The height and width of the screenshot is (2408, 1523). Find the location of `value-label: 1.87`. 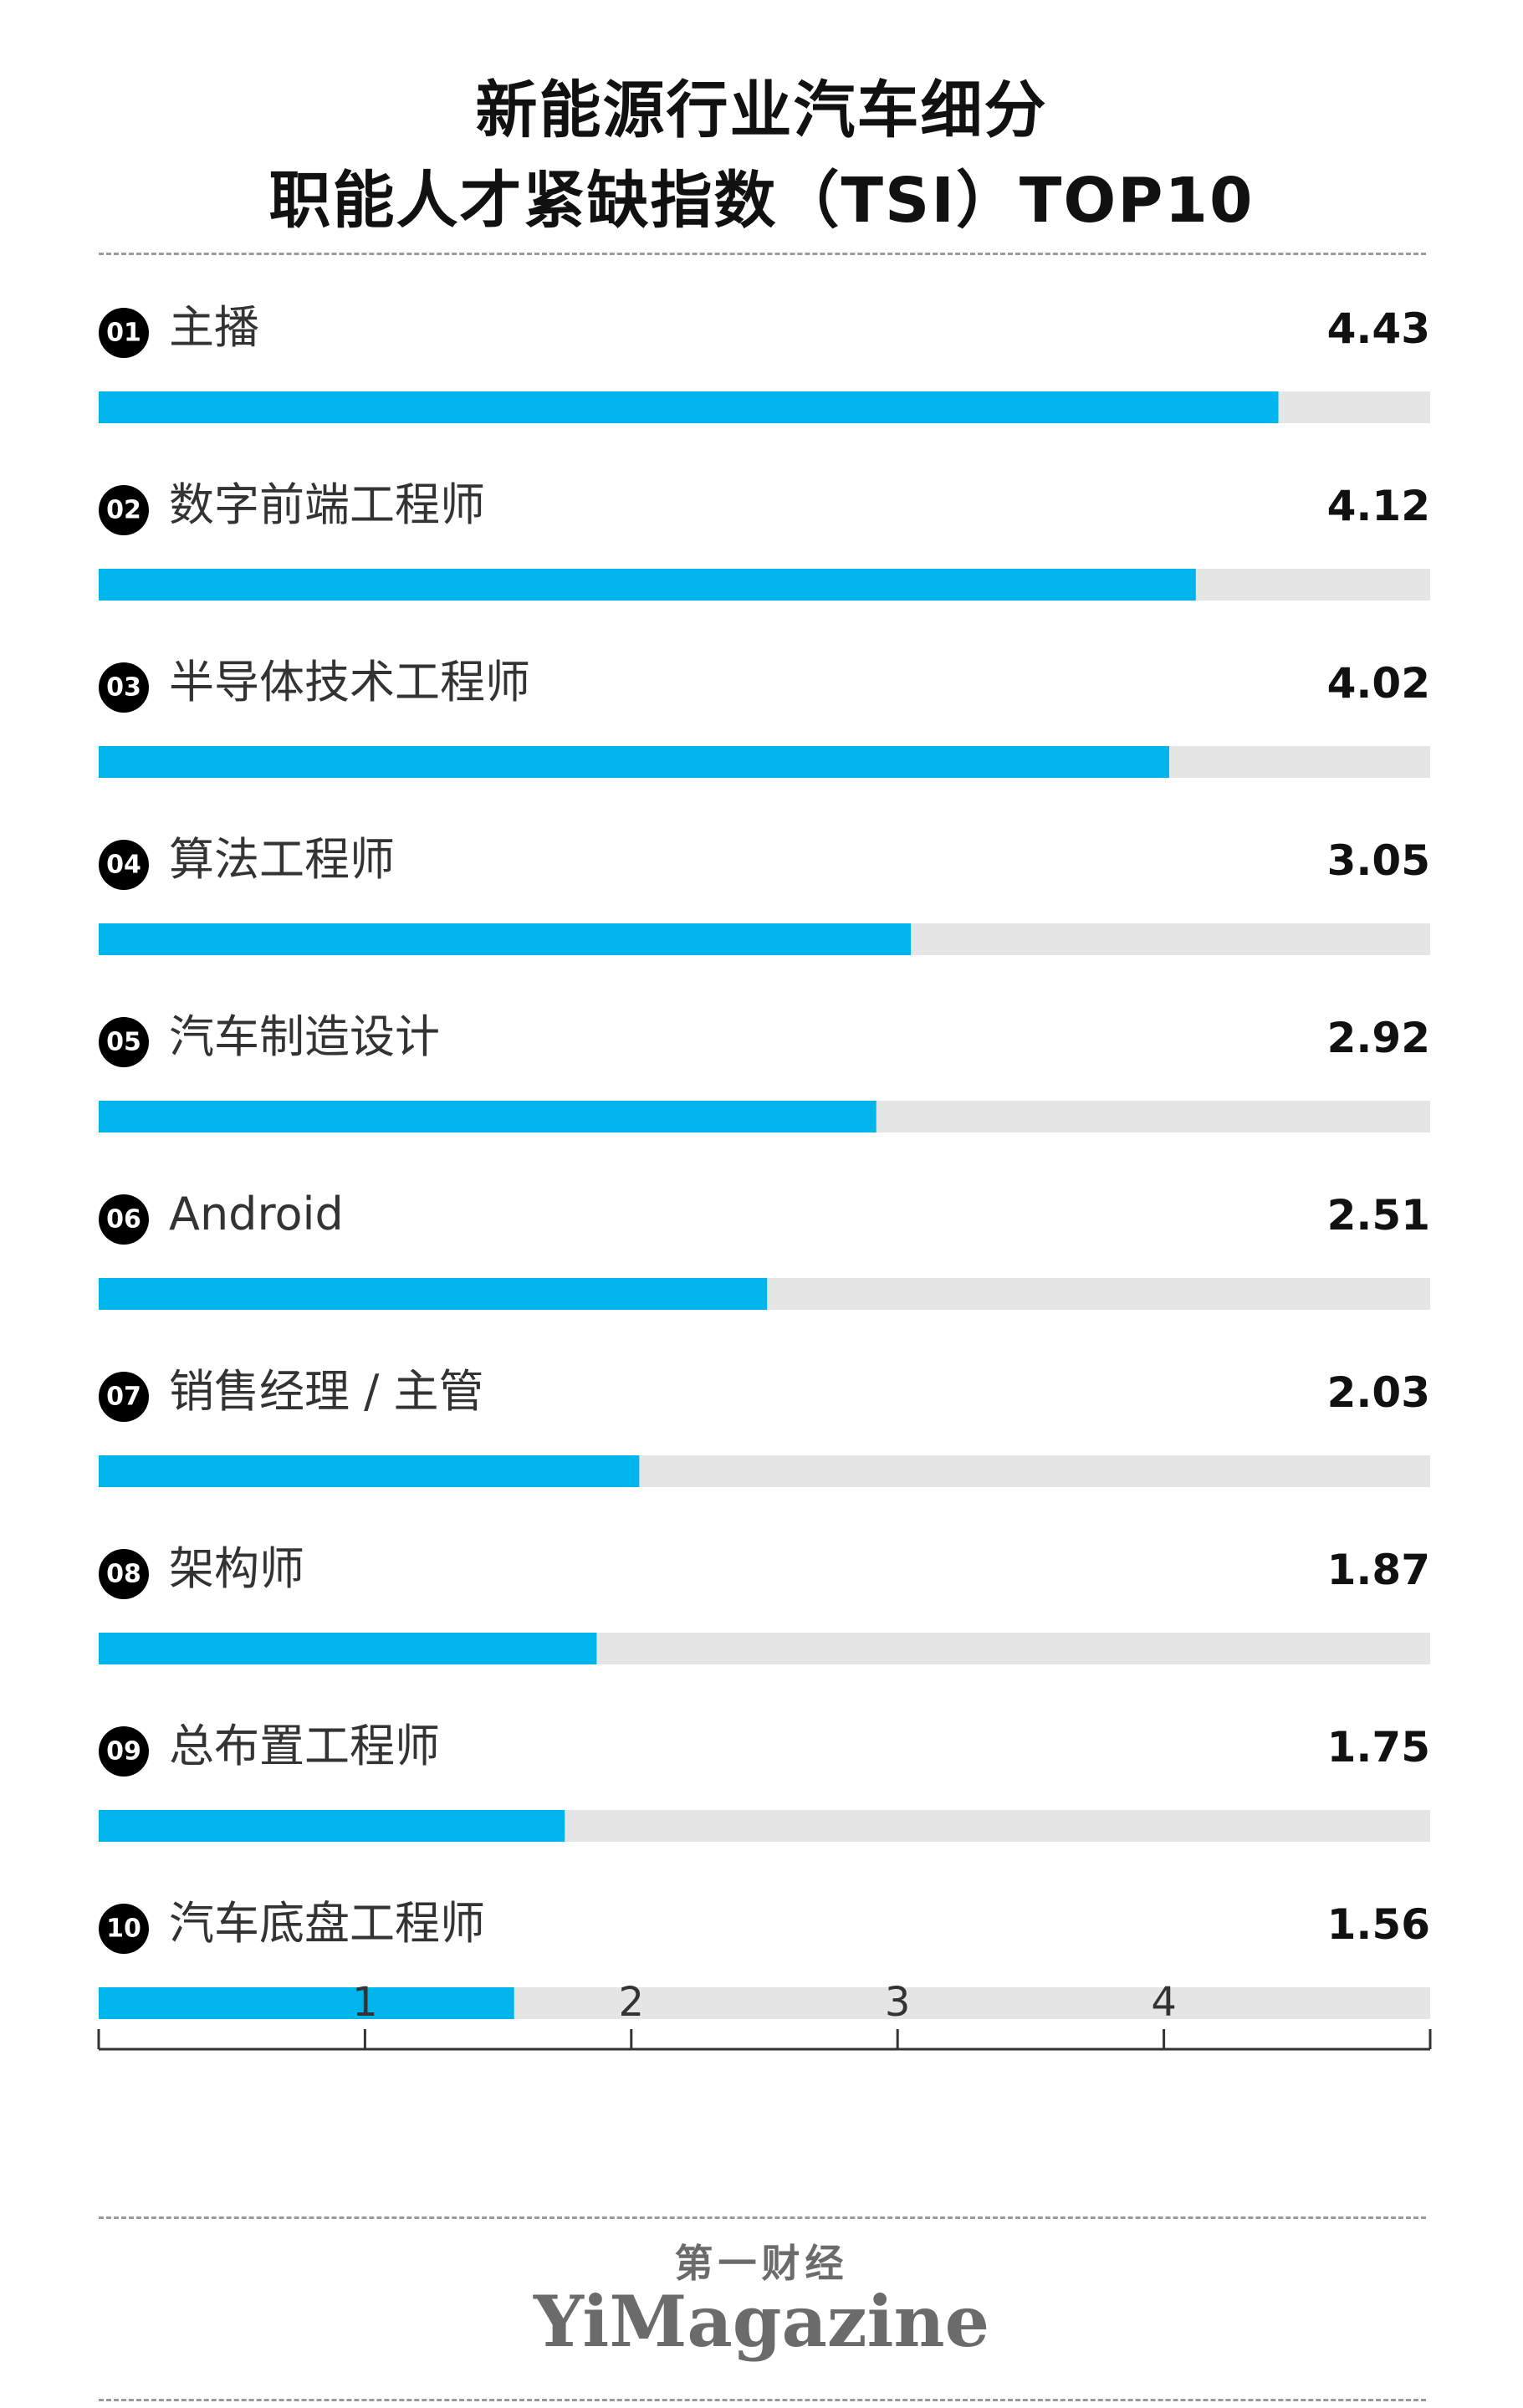

value-label: 1.87 is located at coordinates (1378, 1570).